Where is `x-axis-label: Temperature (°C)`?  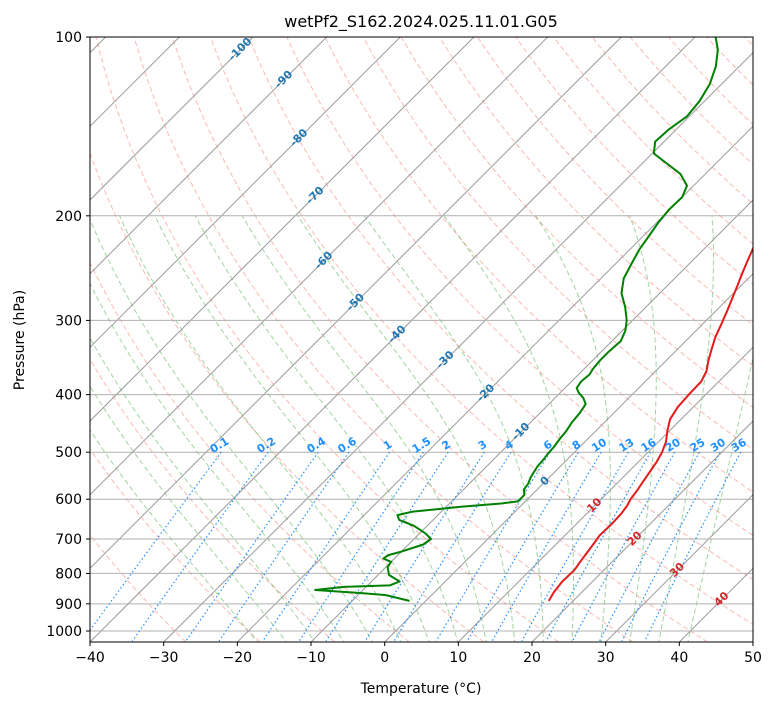 x-axis-label: Temperature (°C) is located at coordinates (421, 689).